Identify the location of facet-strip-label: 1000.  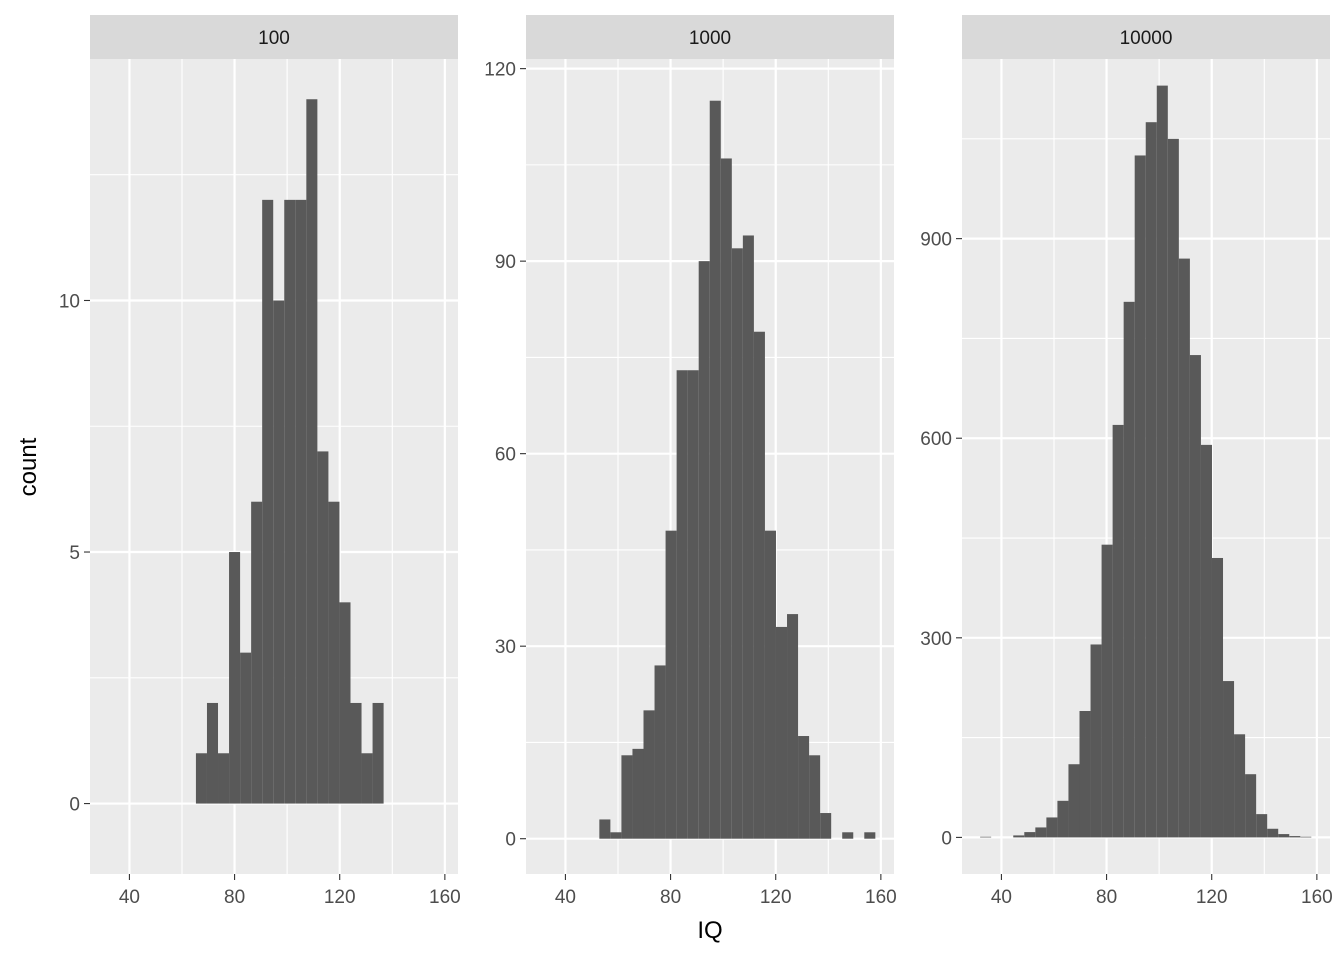
(710, 38).